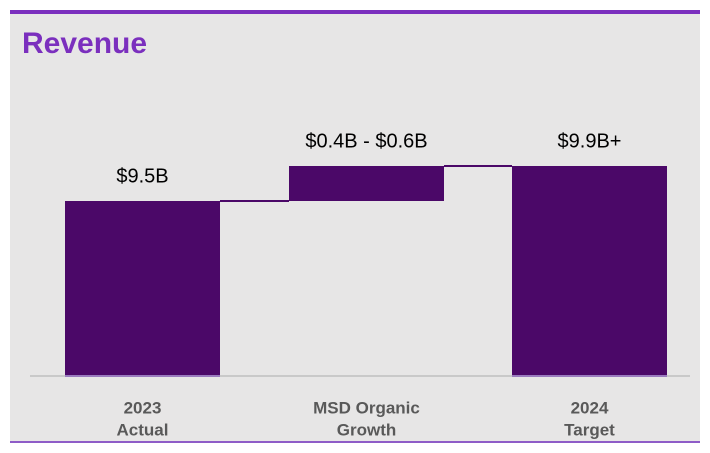 The height and width of the screenshot is (453, 710). What do you see at coordinates (84, 43) in the screenshot?
I see `chart-title: Revenue` at bounding box center [84, 43].